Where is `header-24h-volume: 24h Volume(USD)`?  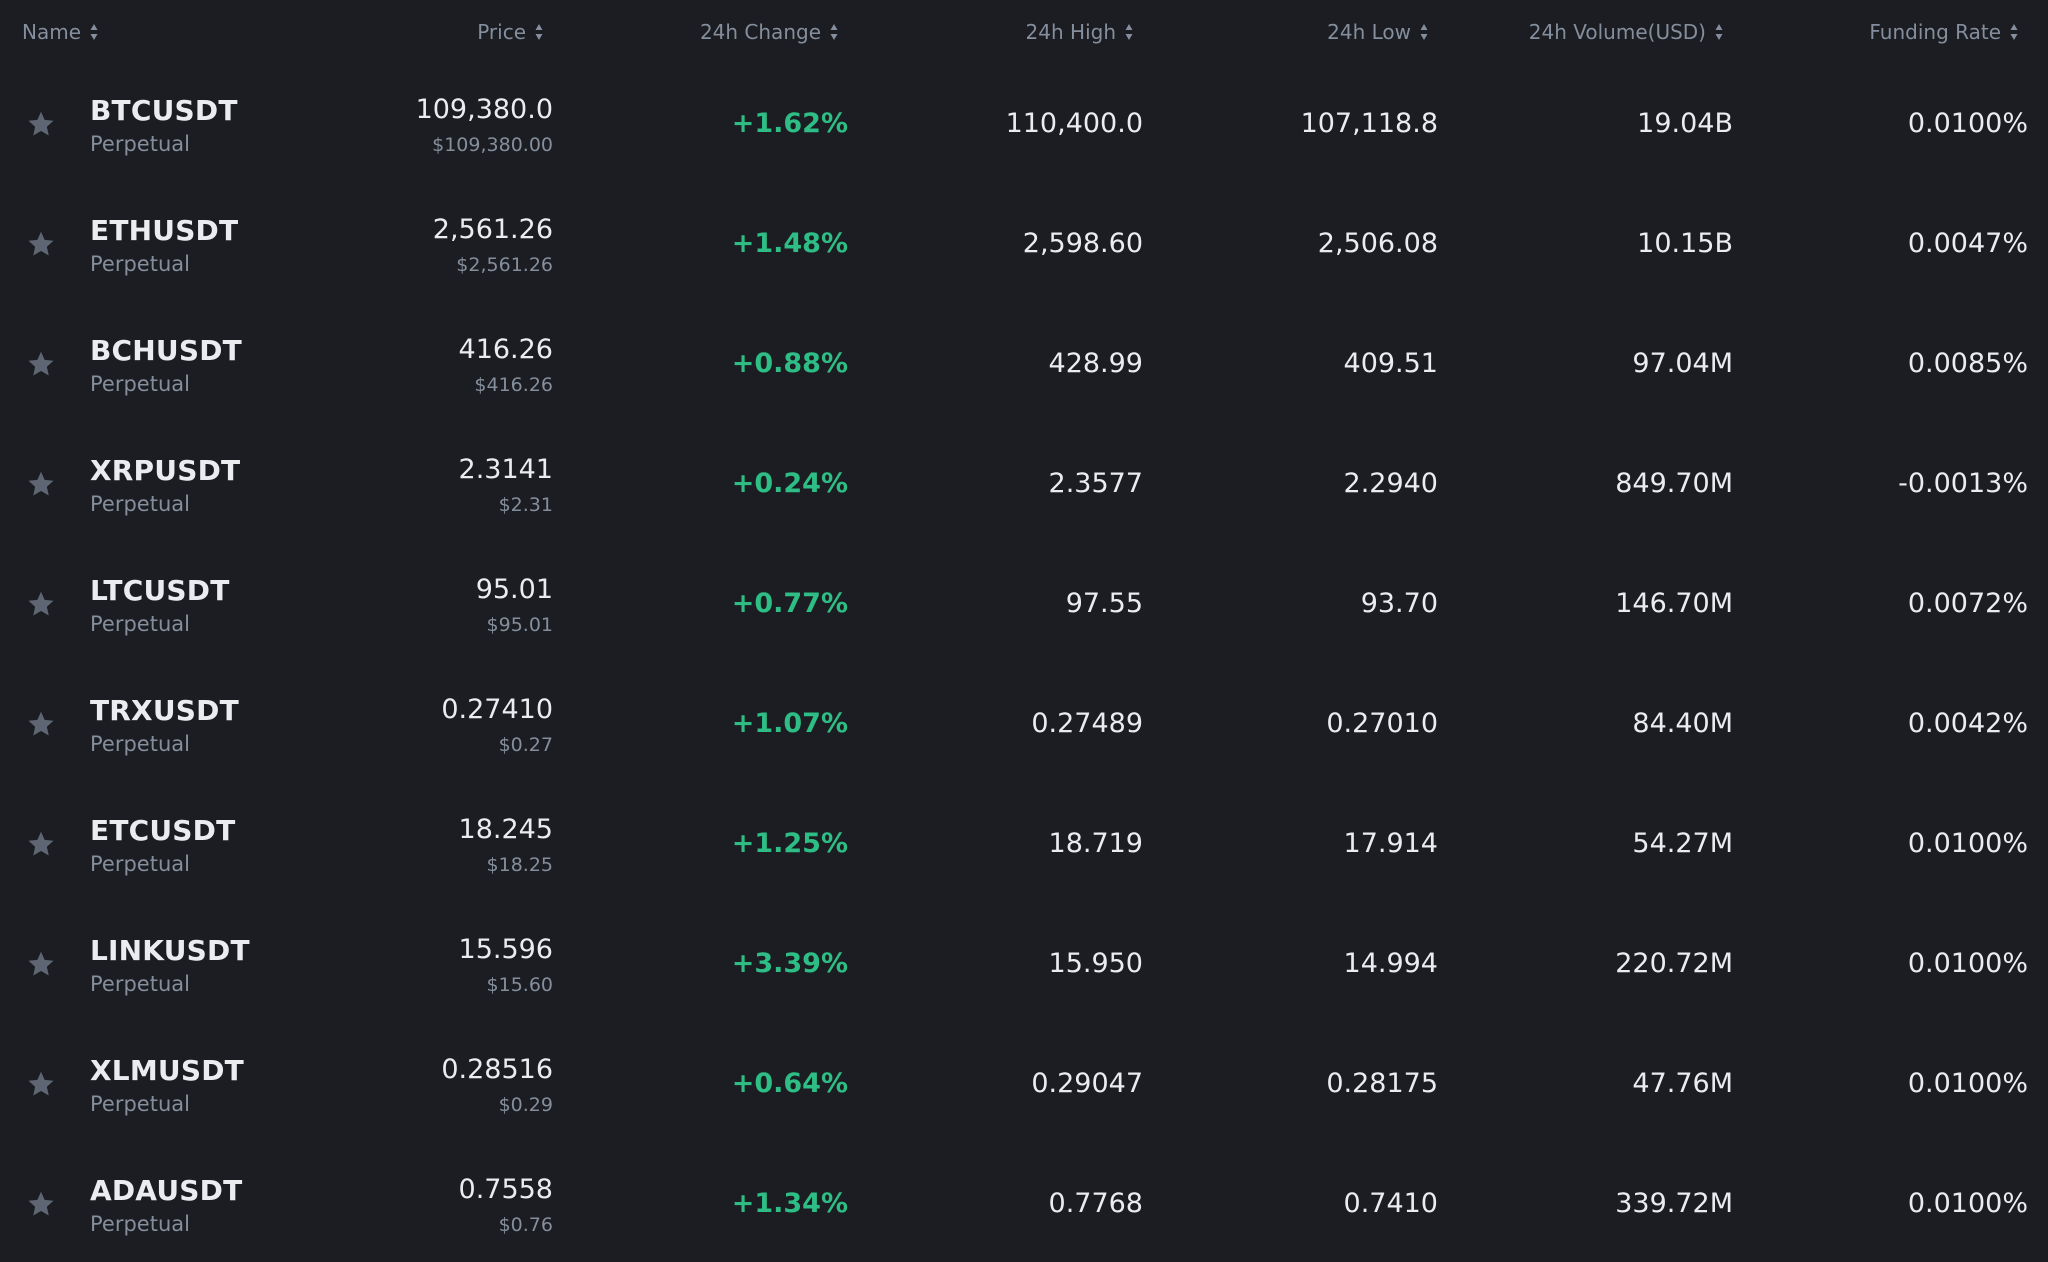
header-24h-volume: 24h Volume(USD) is located at coordinates (1626, 32).